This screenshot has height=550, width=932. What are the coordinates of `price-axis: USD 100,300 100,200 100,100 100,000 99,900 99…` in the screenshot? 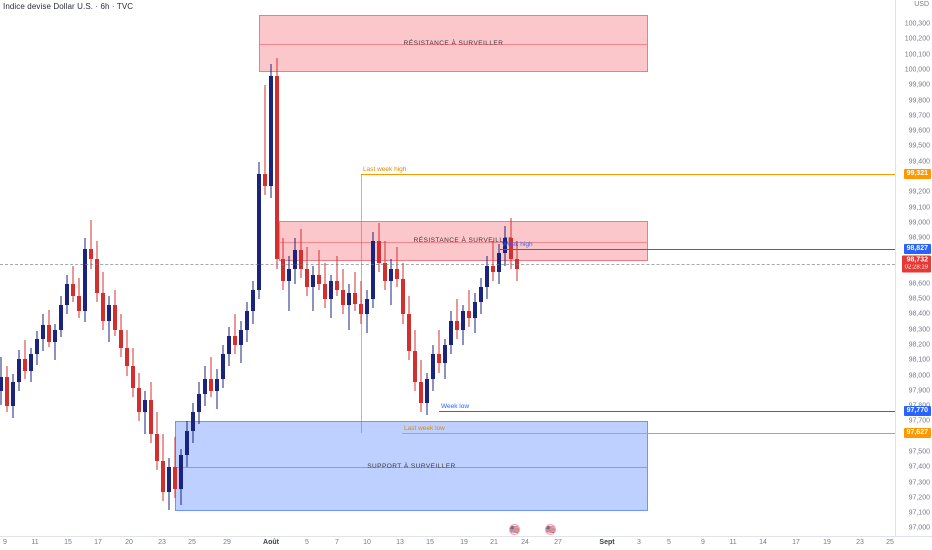 It's located at (913, 268).